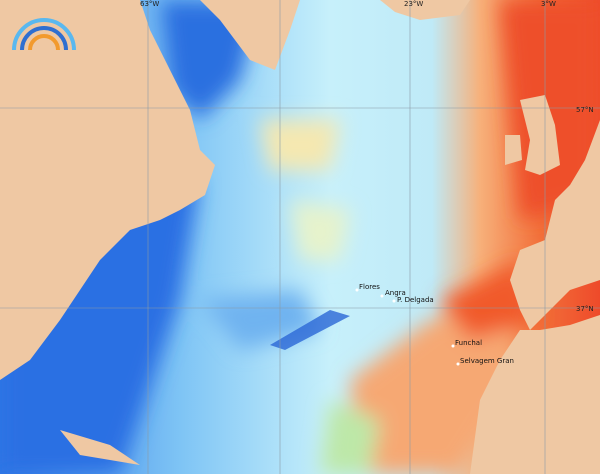 This screenshot has width=600, height=474. I want to click on grid-label: 63°W, so click(149, 4).